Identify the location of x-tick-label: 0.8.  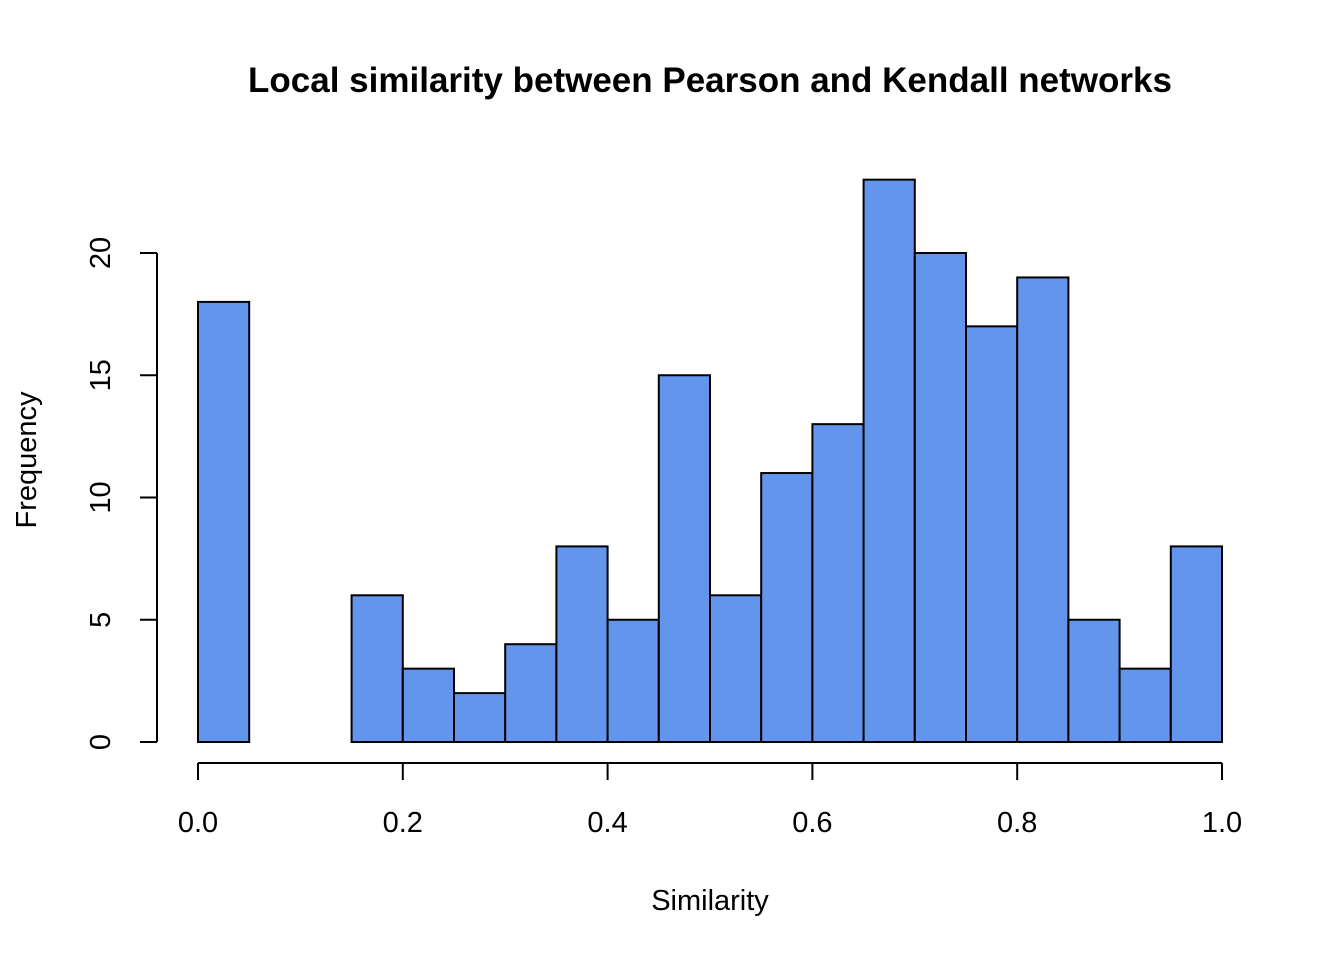
(1017, 823).